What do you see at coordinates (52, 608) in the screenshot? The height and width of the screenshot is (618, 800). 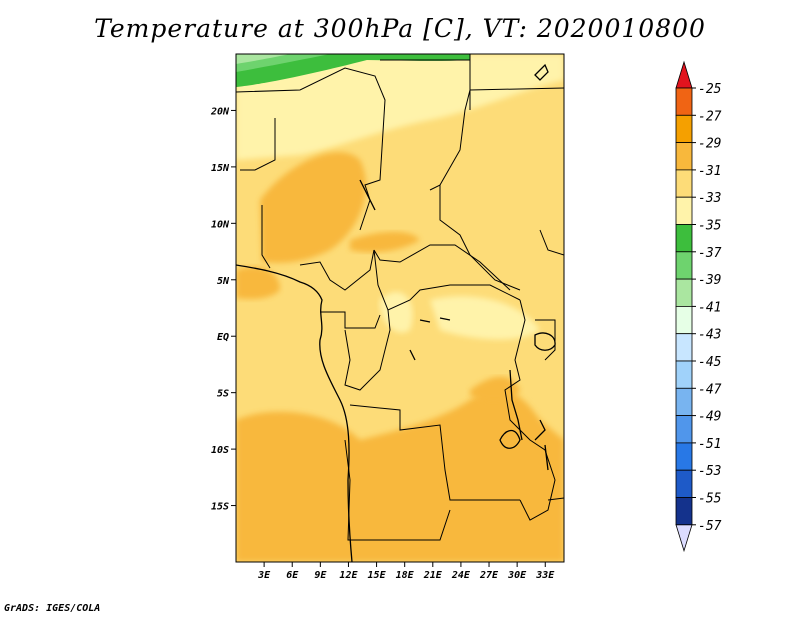 I see `footer-credit: GrADS: IGES/COLA` at bounding box center [52, 608].